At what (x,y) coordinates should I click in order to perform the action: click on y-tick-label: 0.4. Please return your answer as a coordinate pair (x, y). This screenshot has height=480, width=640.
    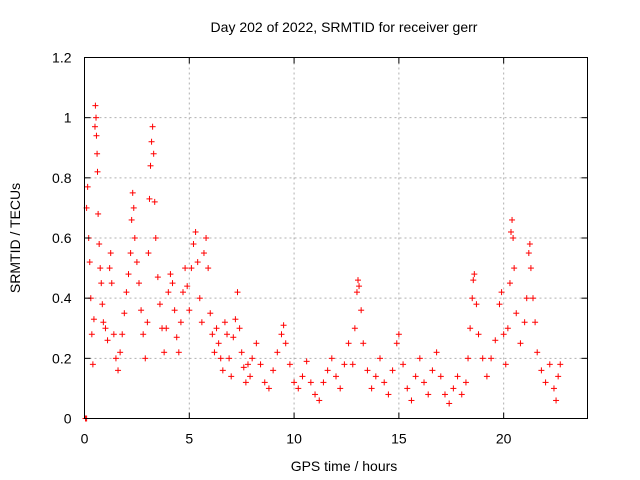
    Looking at the image, I should click on (62, 298).